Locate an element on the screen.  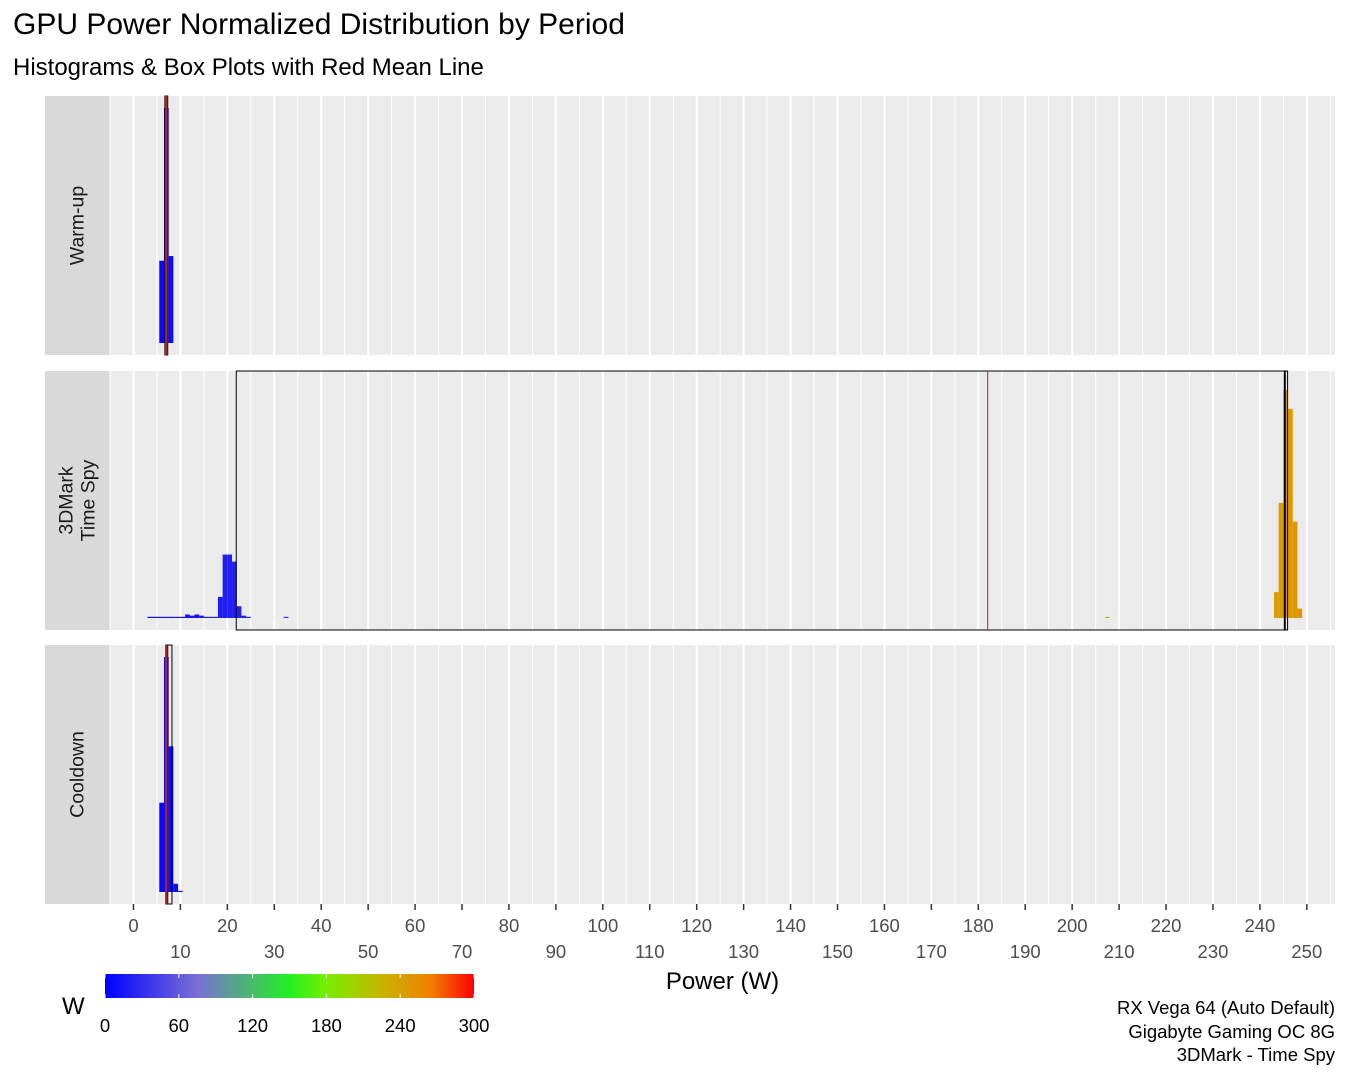
x-tick-label: 190 is located at coordinates (1025, 951).